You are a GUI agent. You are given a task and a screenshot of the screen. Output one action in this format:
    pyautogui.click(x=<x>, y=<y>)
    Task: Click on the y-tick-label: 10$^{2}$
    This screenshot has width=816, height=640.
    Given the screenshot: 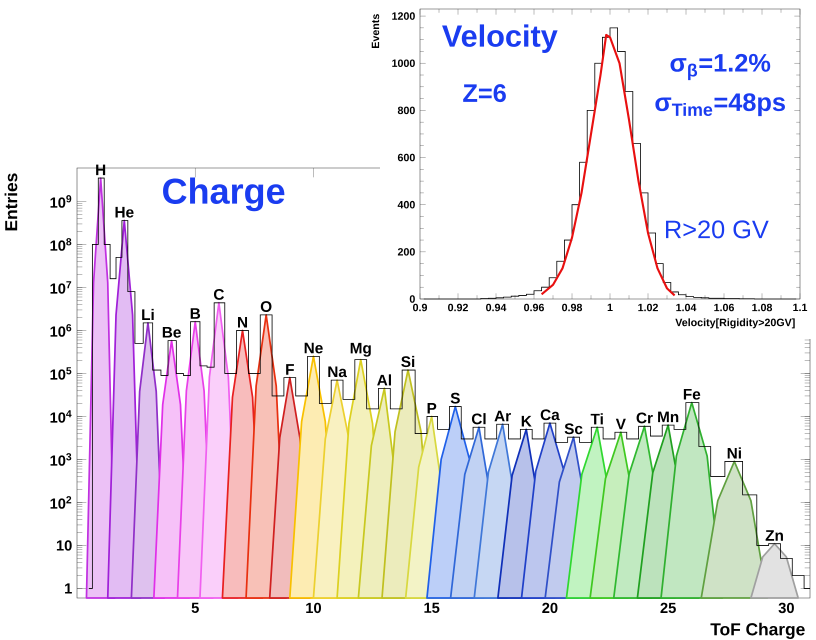 What is the action you would take?
    pyautogui.click(x=61, y=502)
    